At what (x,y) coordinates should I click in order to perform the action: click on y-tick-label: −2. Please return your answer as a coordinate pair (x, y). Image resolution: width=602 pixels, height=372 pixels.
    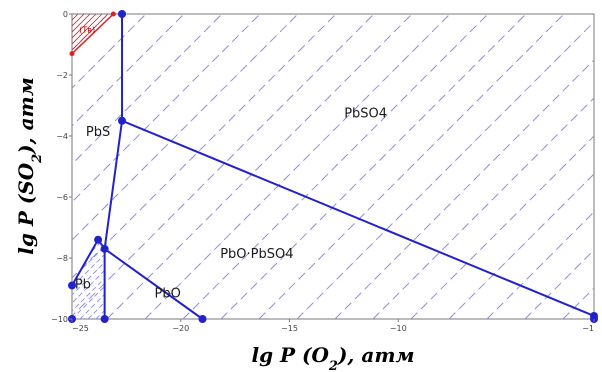
    Looking at the image, I should click on (62, 75).